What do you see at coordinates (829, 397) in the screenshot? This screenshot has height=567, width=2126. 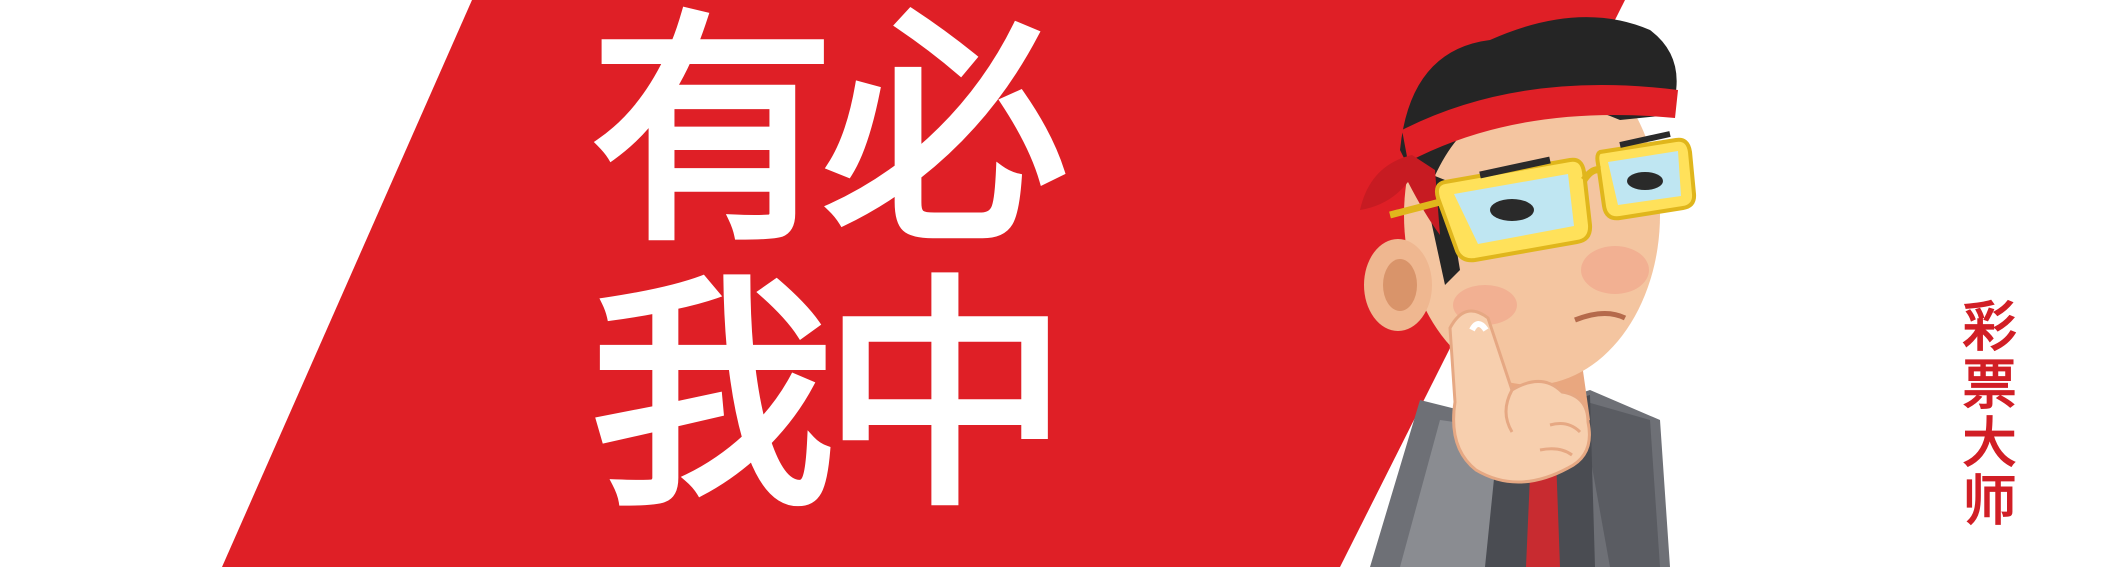 I see `slogan-line-2: 我中` at bounding box center [829, 397].